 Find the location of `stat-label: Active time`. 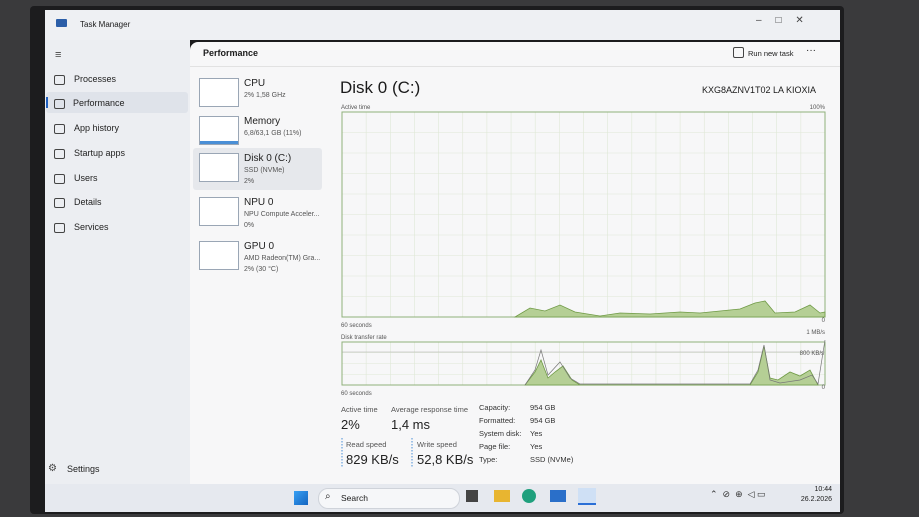

stat-label: Active time is located at coordinates (359, 409).